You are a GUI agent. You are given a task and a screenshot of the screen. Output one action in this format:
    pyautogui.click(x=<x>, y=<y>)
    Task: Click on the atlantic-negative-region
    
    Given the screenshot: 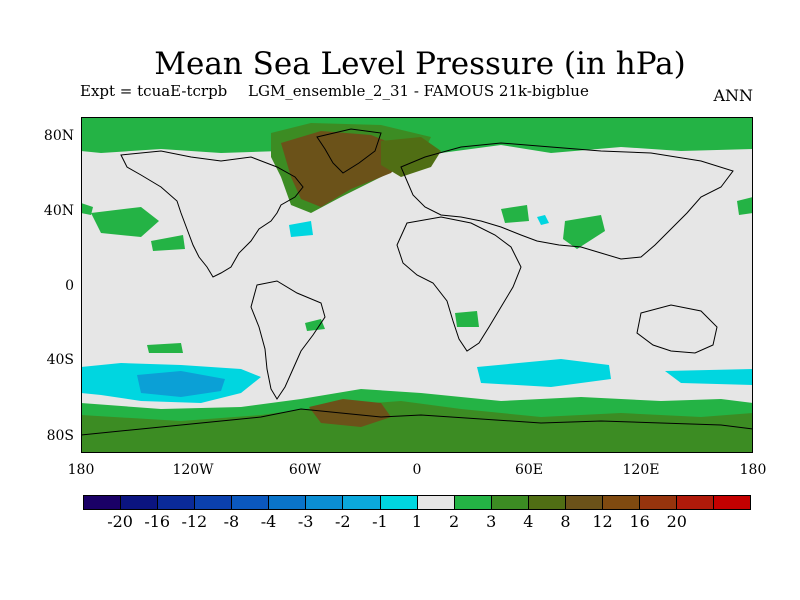 What is the action you would take?
    pyautogui.click(x=301, y=229)
    